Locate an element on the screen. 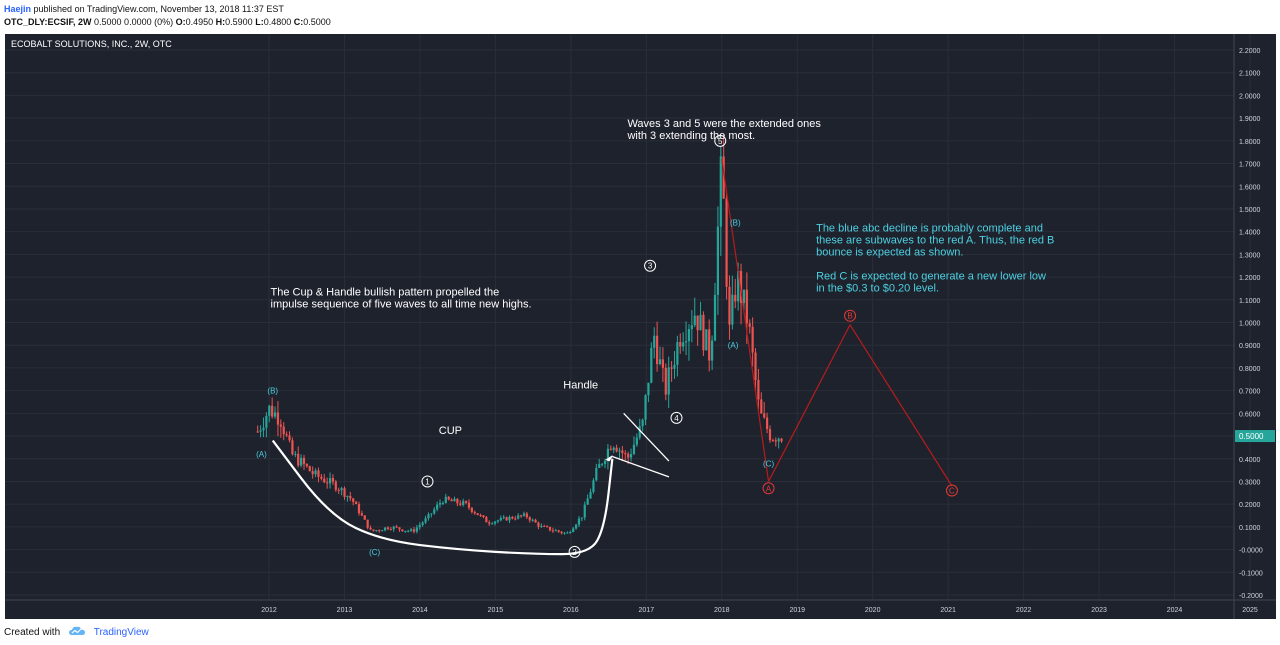 This screenshot has height=645, width=1280. wave-label: 5 is located at coordinates (720, 141).